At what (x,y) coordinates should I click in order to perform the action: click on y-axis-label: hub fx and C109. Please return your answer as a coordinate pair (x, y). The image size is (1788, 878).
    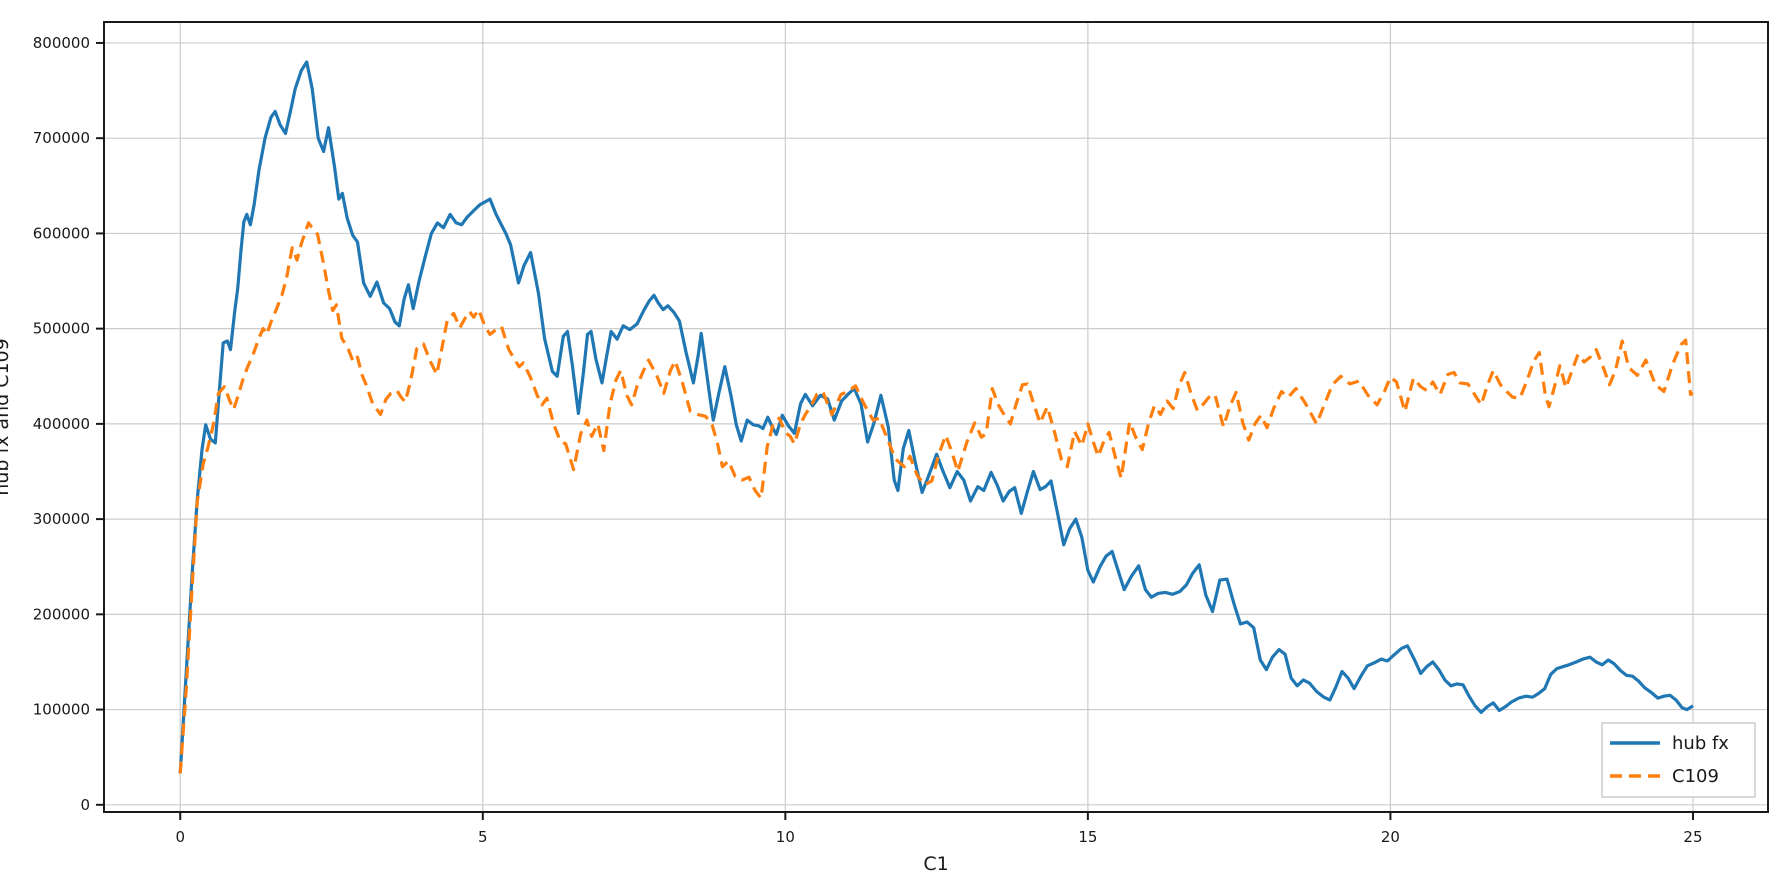
    Looking at the image, I should click on (6, 416).